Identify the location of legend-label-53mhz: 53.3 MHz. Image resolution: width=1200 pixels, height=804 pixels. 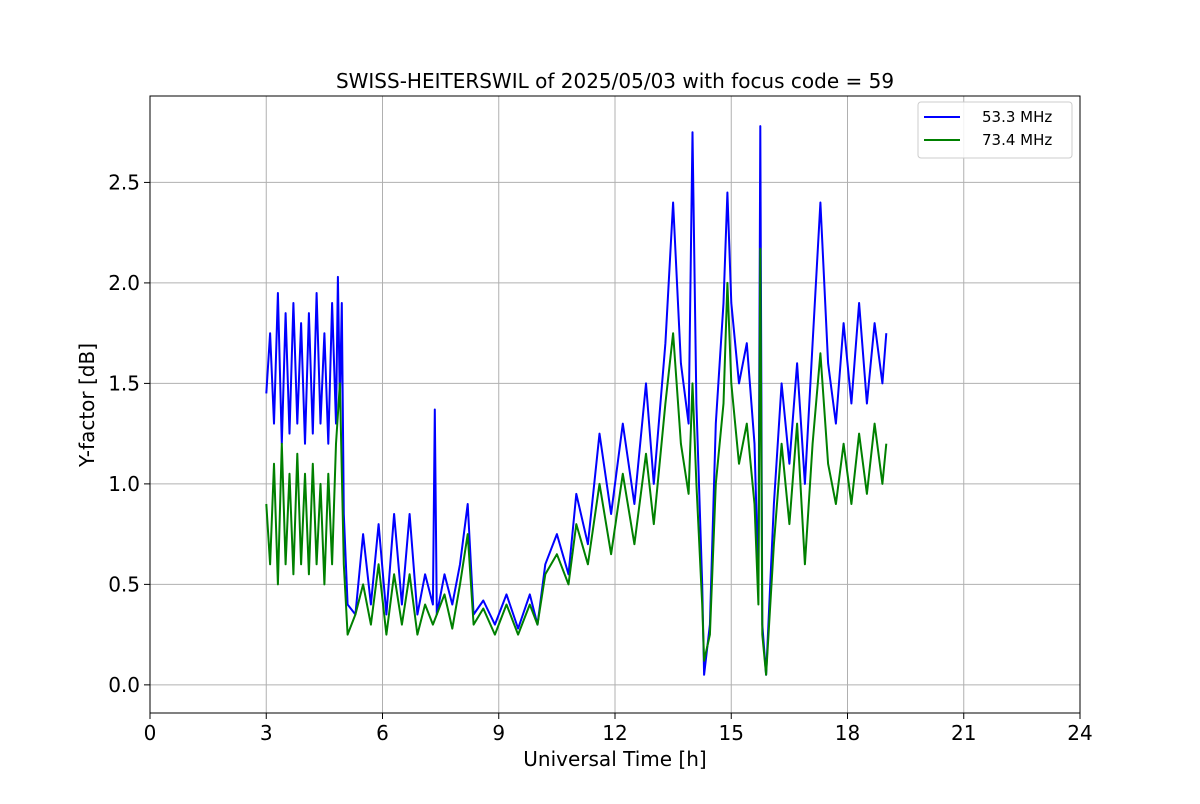
(1017, 117).